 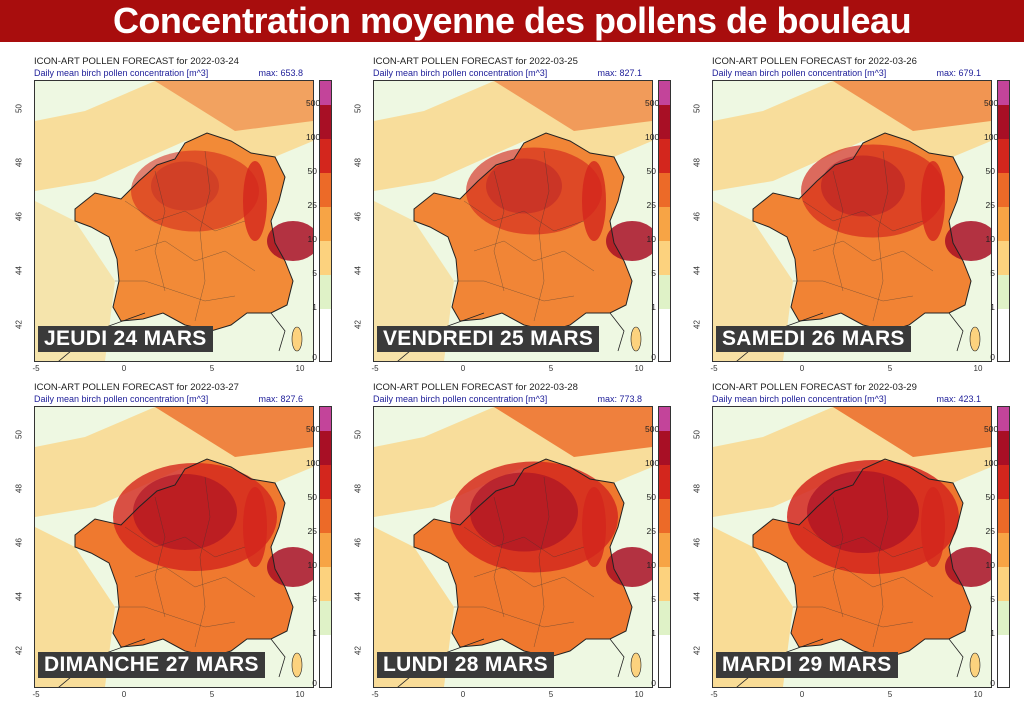 I want to click on panel-title: ICON-ART POLLEN FORECAST for 2022-03-28, so click(x=475, y=387).